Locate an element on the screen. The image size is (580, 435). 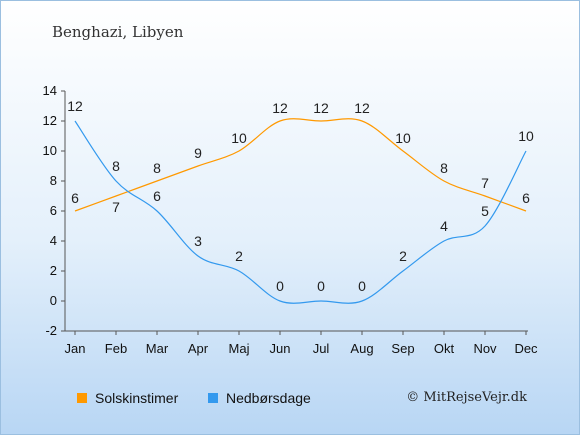
x-tick-label: Jul is located at coordinates (321, 348).